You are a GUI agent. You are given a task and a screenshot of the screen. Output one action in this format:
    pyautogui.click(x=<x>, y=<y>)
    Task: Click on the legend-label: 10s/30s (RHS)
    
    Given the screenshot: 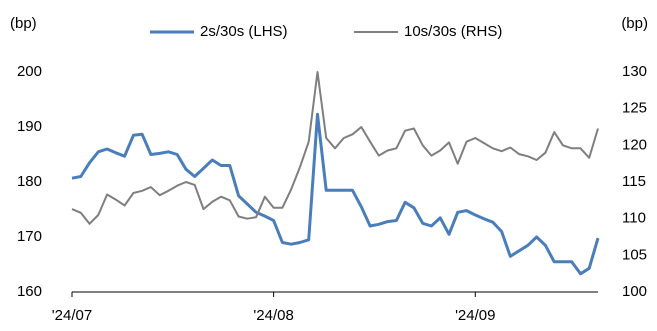 What is the action you would take?
    pyautogui.click(x=453, y=31)
    